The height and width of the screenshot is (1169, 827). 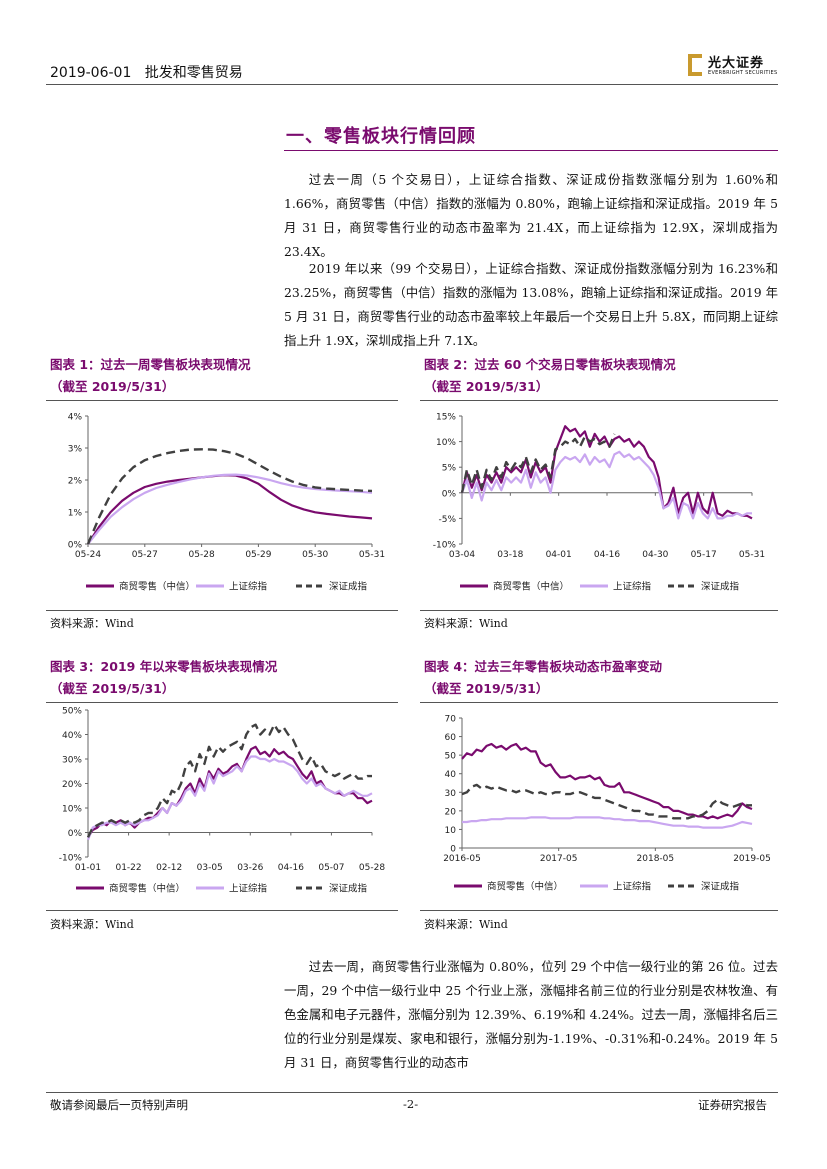 What do you see at coordinates (72, 736) in the screenshot?
I see `y-tick-label: 40%` at bounding box center [72, 736].